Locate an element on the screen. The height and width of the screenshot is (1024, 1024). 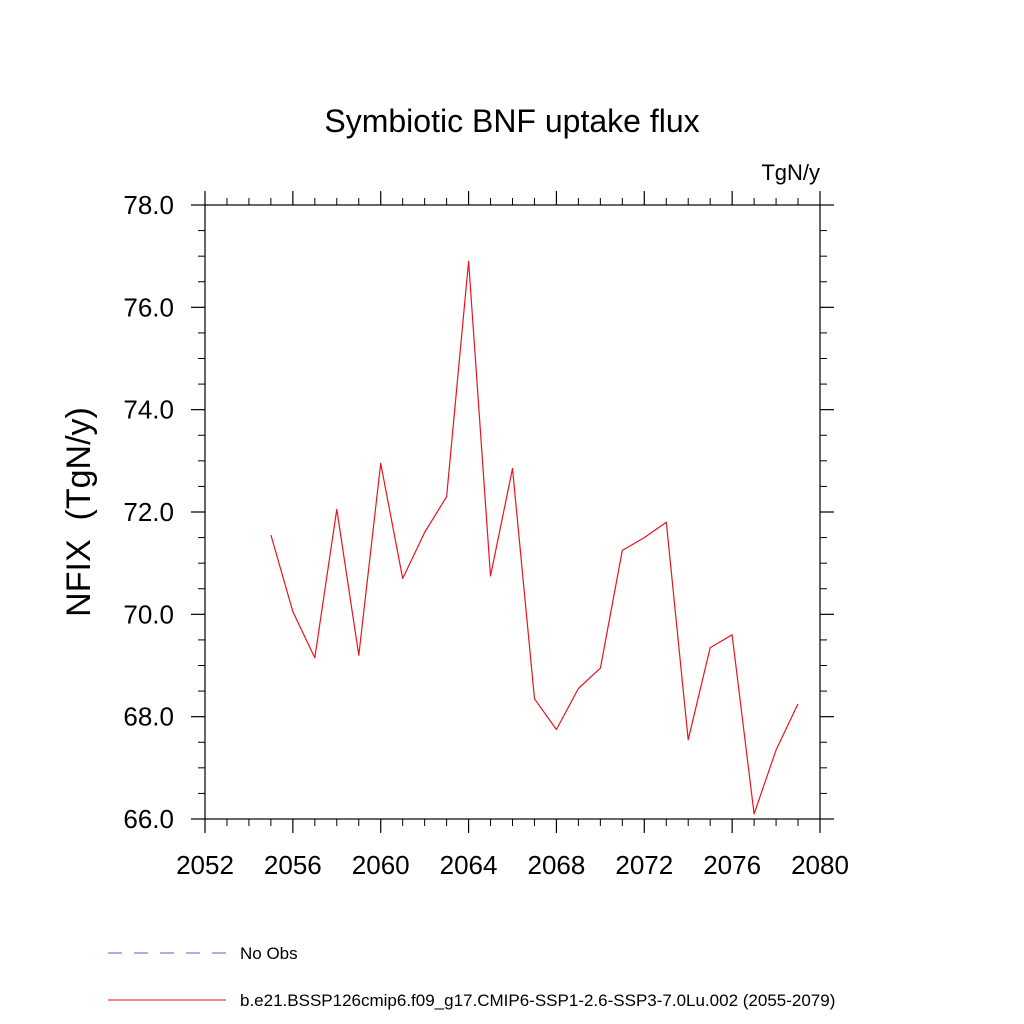
y-tick-label: 72.0 is located at coordinates (148, 512).